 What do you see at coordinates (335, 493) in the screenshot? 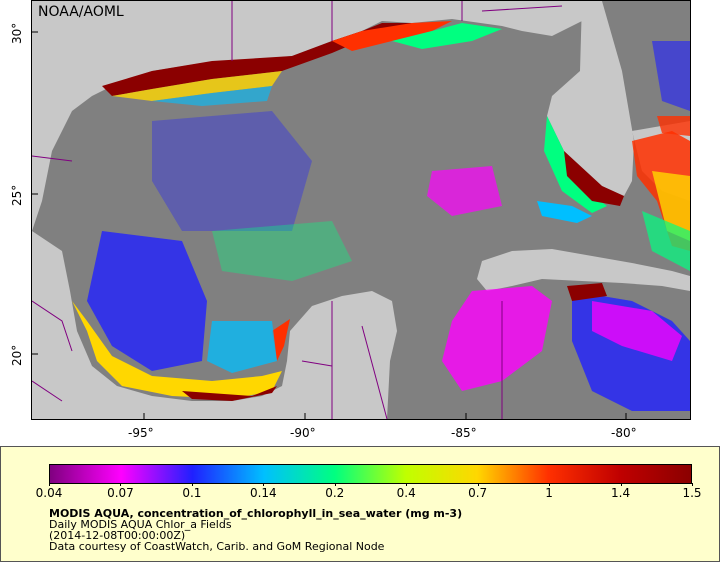
I see `colorbar-tick-label: 0.2` at bounding box center [335, 493].